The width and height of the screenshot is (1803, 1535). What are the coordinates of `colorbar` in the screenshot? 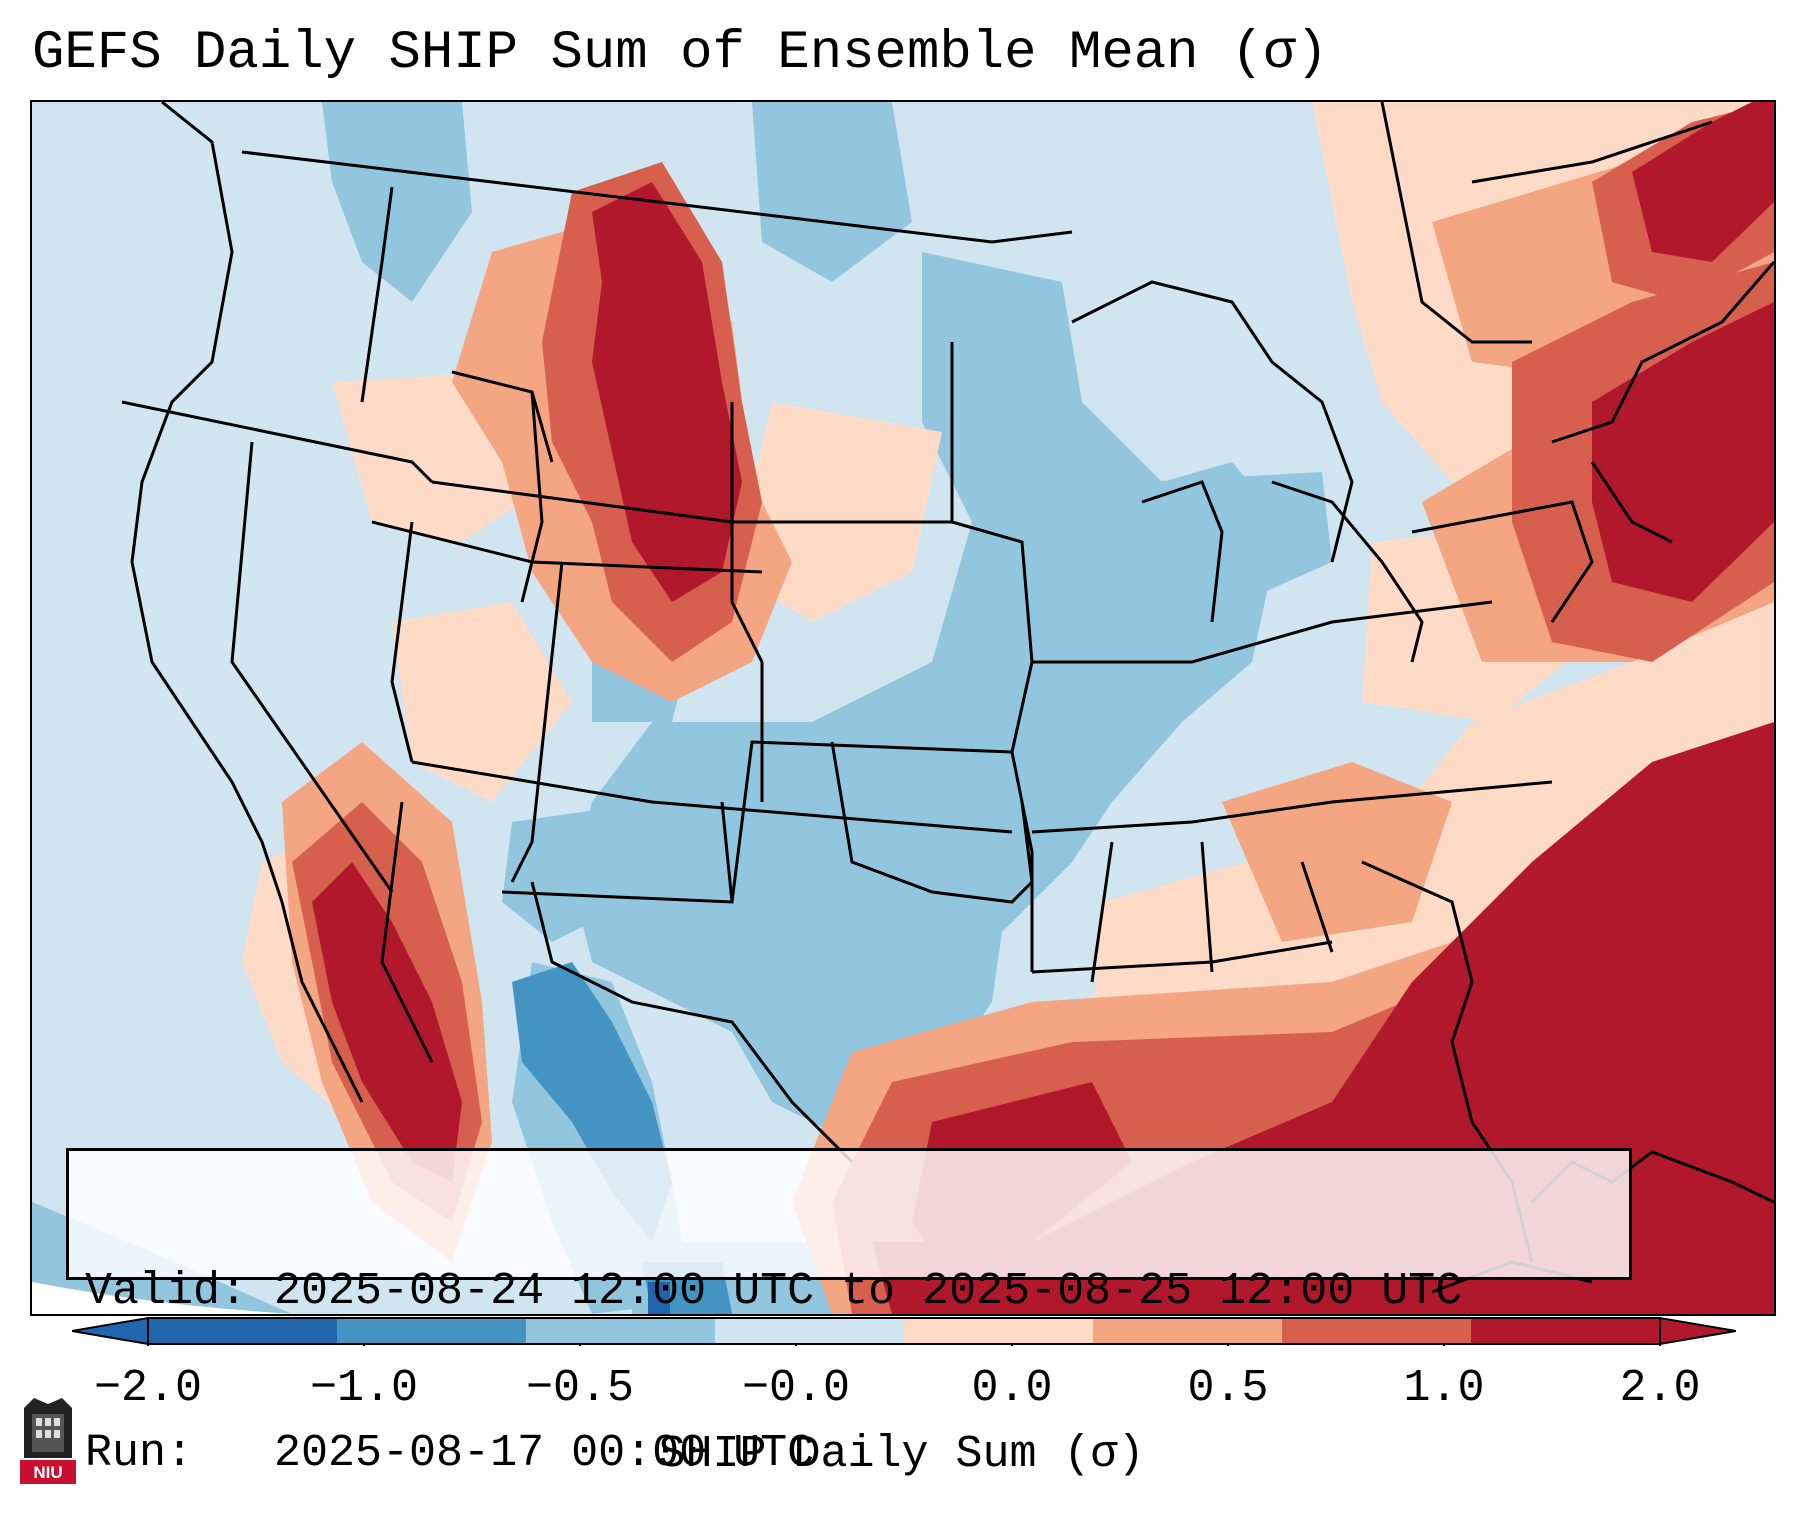 It's located at (904, 1331).